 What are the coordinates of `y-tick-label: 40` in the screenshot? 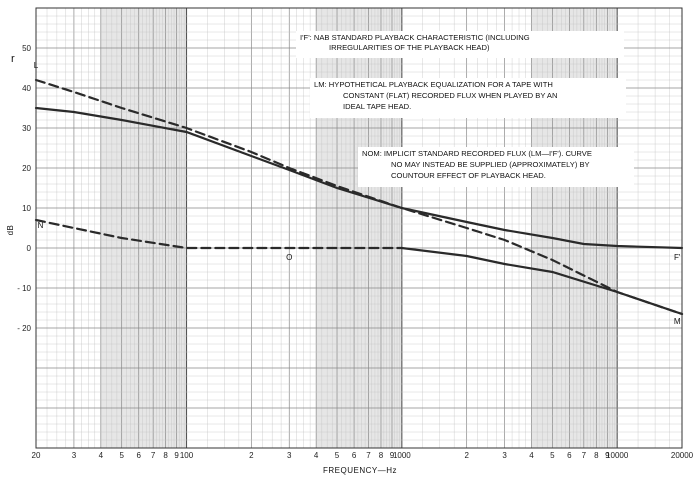 It's located at (26, 88).